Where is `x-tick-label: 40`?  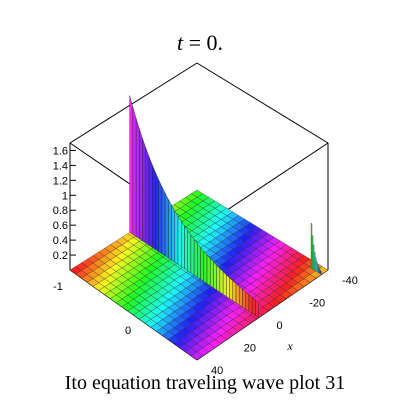
x-tick-label: 40 is located at coordinates (217, 371).